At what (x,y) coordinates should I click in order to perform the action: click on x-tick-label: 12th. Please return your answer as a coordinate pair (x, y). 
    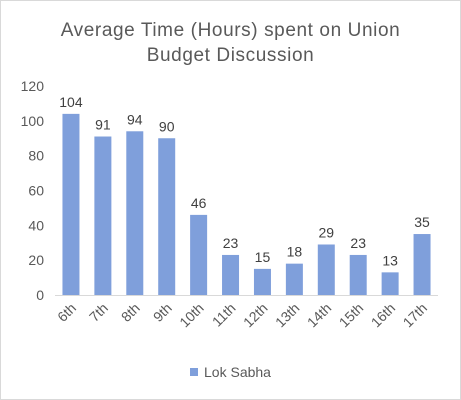
    Looking at the image, I should click on (255, 315).